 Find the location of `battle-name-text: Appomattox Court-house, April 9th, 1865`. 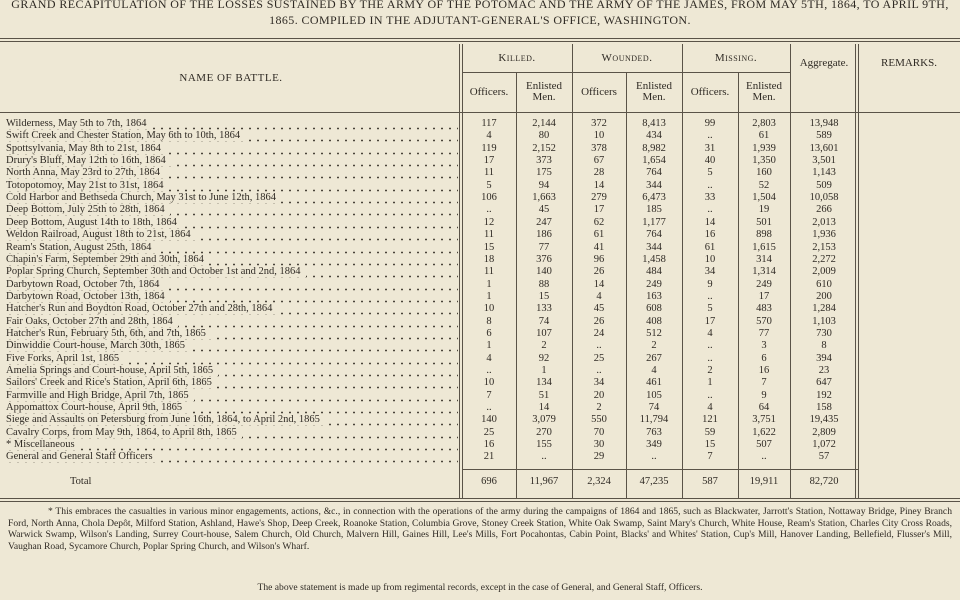

battle-name-text: Appomattox Court-house, April 9th, 1865 is located at coordinates (97, 408).